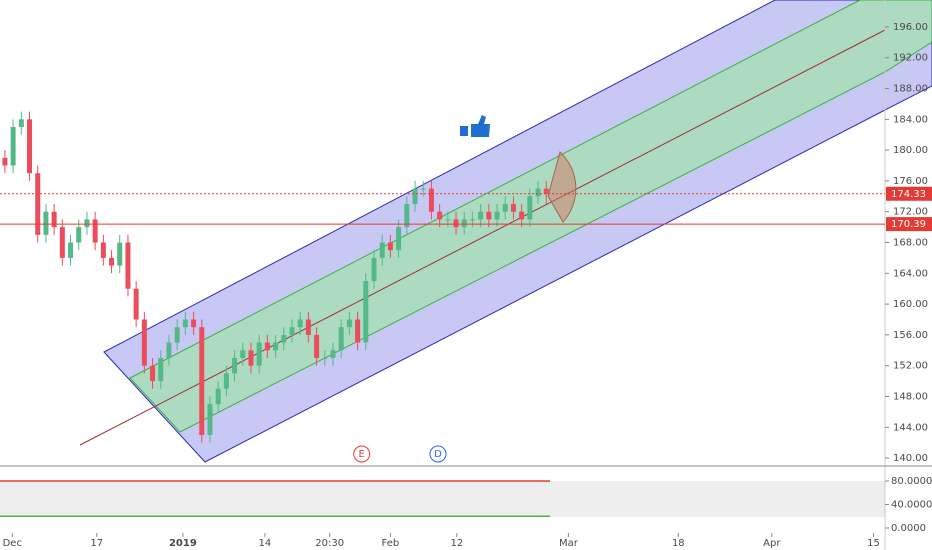 The image size is (932, 550). What do you see at coordinates (910, 212) in the screenshot?
I see `y-tick-label: 172.00` at bounding box center [910, 212].